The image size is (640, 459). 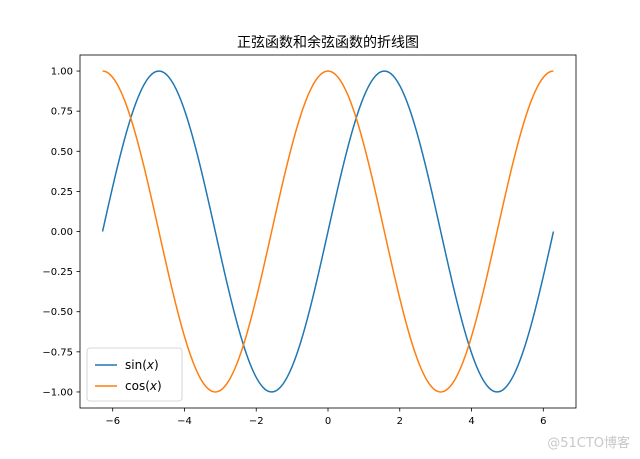 I want to click on x-tick-label: 2, so click(x=400, y=421).